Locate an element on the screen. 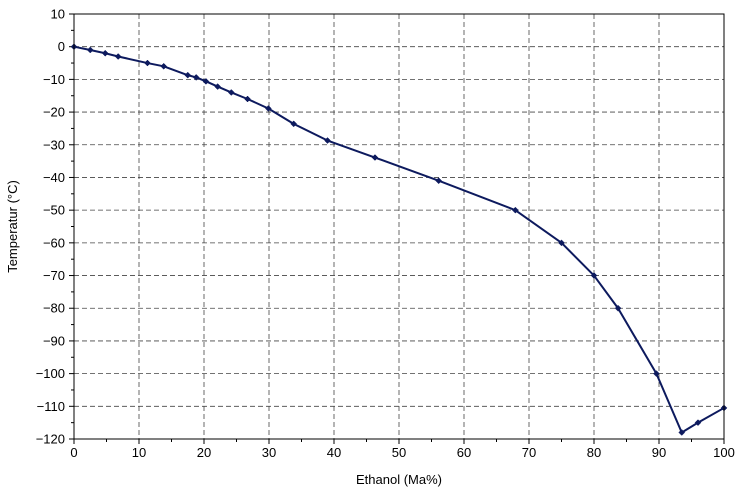  x-tick-label: 90 is located at coordinates (659, 452).